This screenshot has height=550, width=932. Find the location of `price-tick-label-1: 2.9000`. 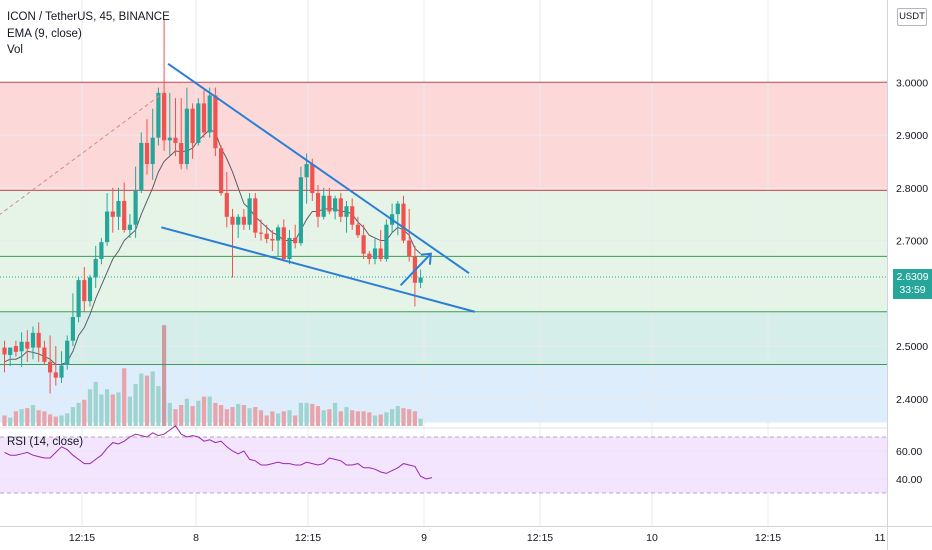

price-tick-label-1: 2.9000 is located at coordinates (912, 136).